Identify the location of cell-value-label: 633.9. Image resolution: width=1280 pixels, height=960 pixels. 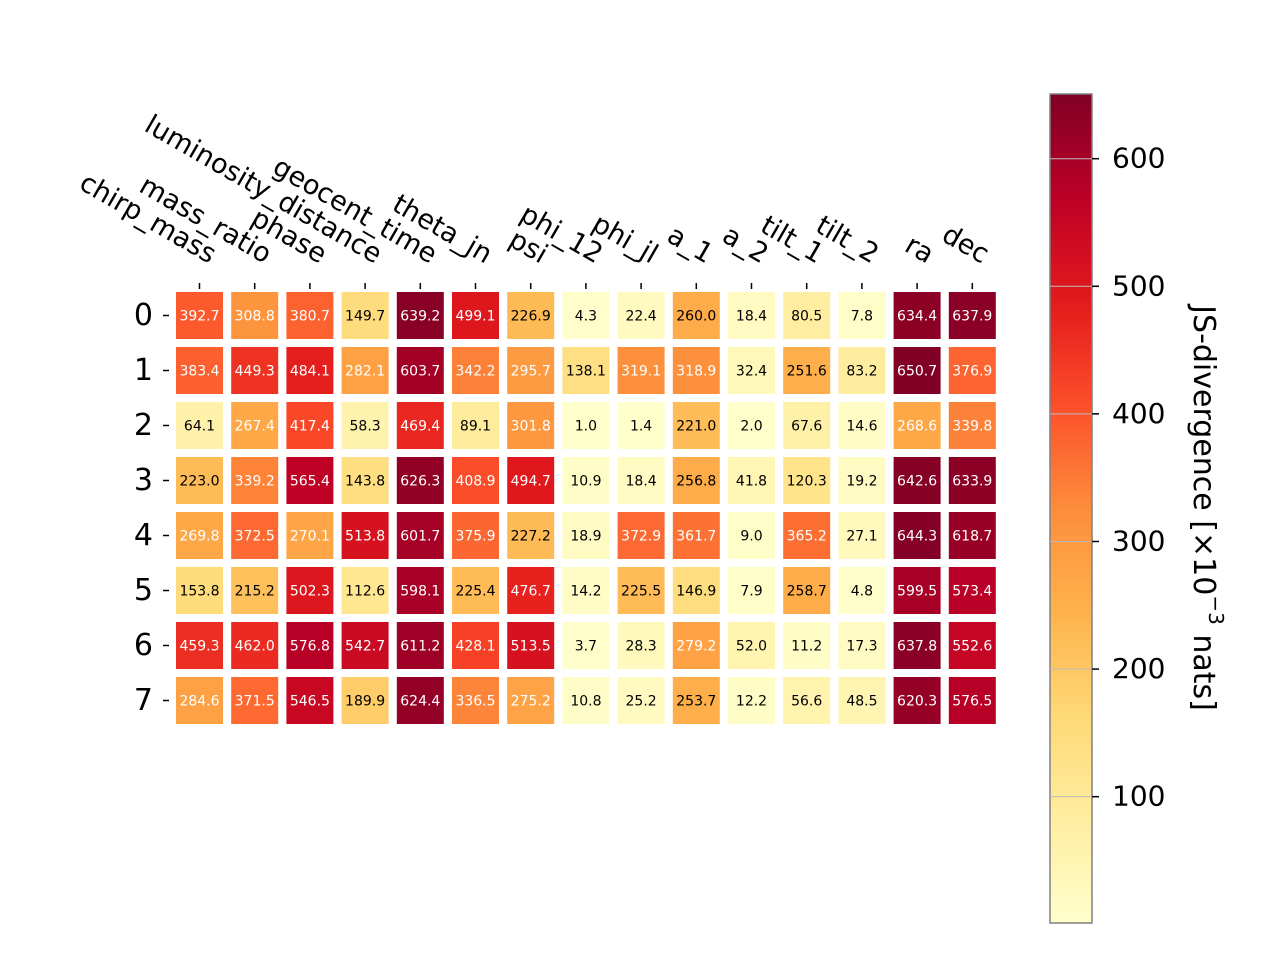
(972, 482).